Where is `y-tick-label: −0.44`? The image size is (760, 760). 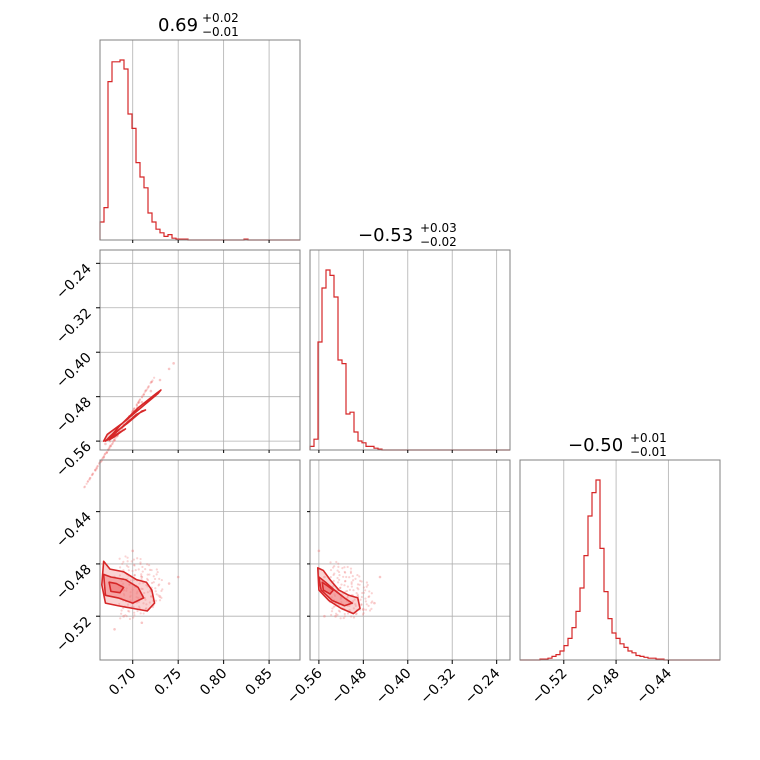 y-tick-label: −0.44 is located at coordinates (74, 530).